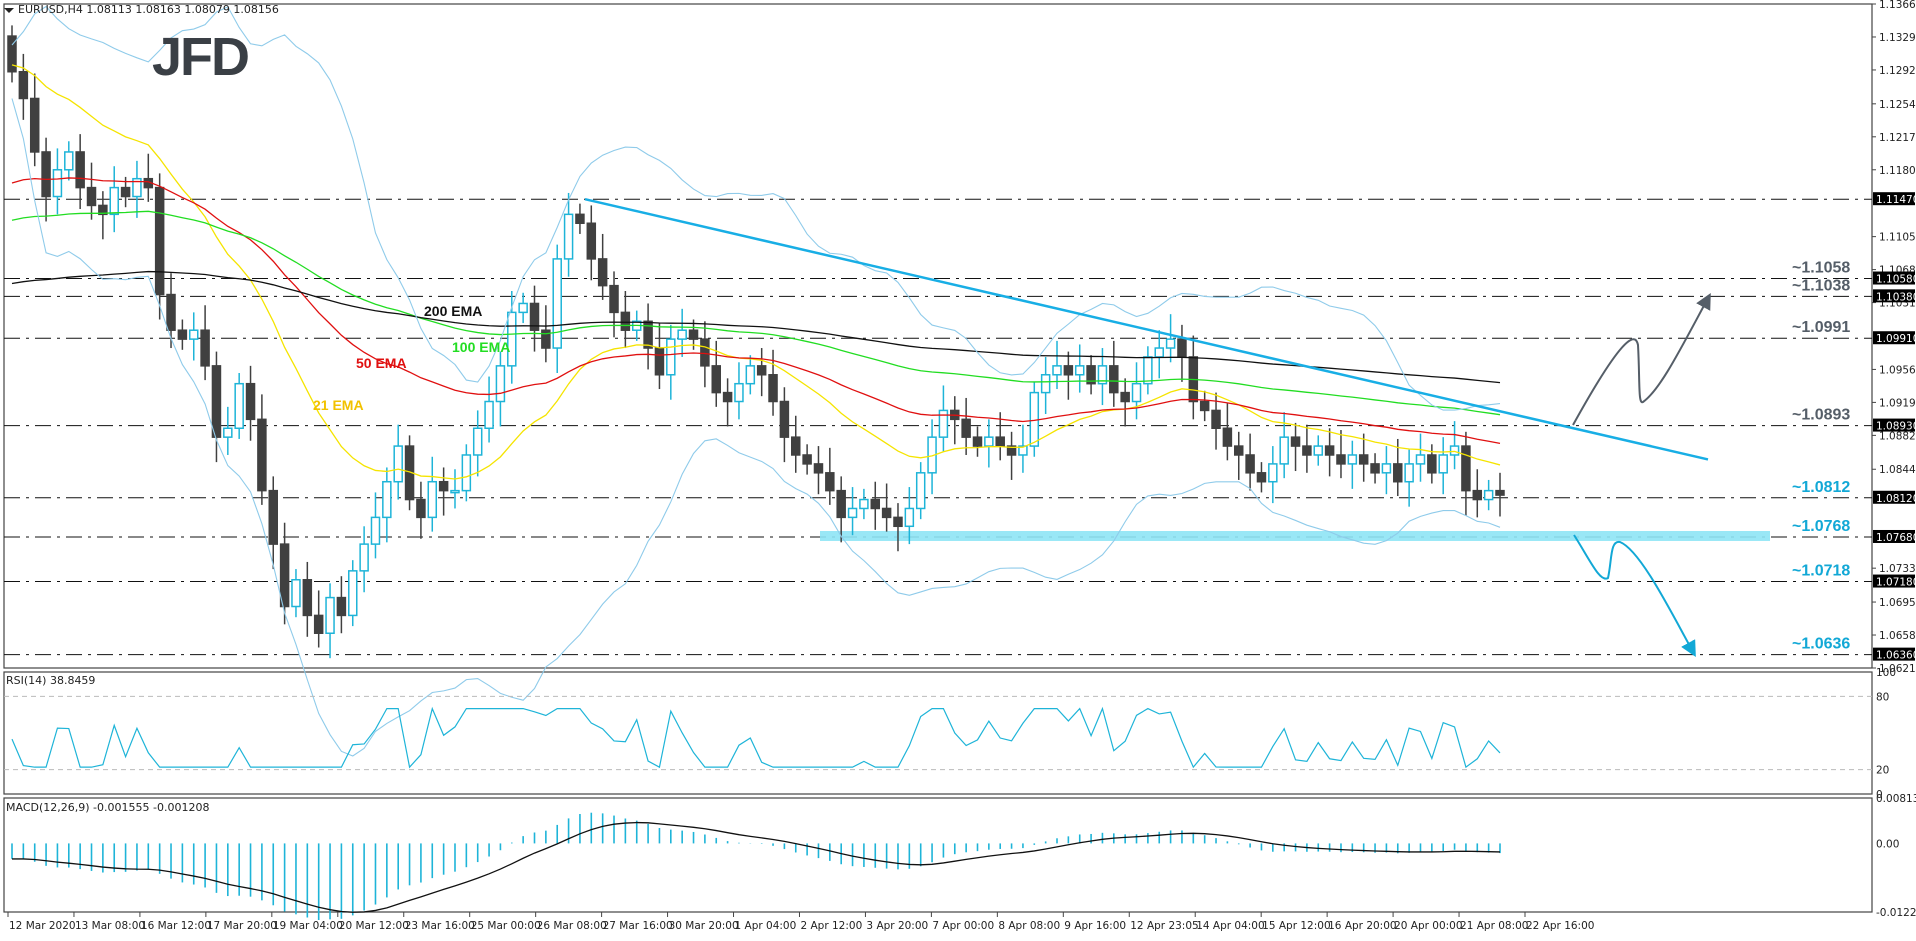  I want to click on price-tag-text: 1.08120, so click(1896, 499).